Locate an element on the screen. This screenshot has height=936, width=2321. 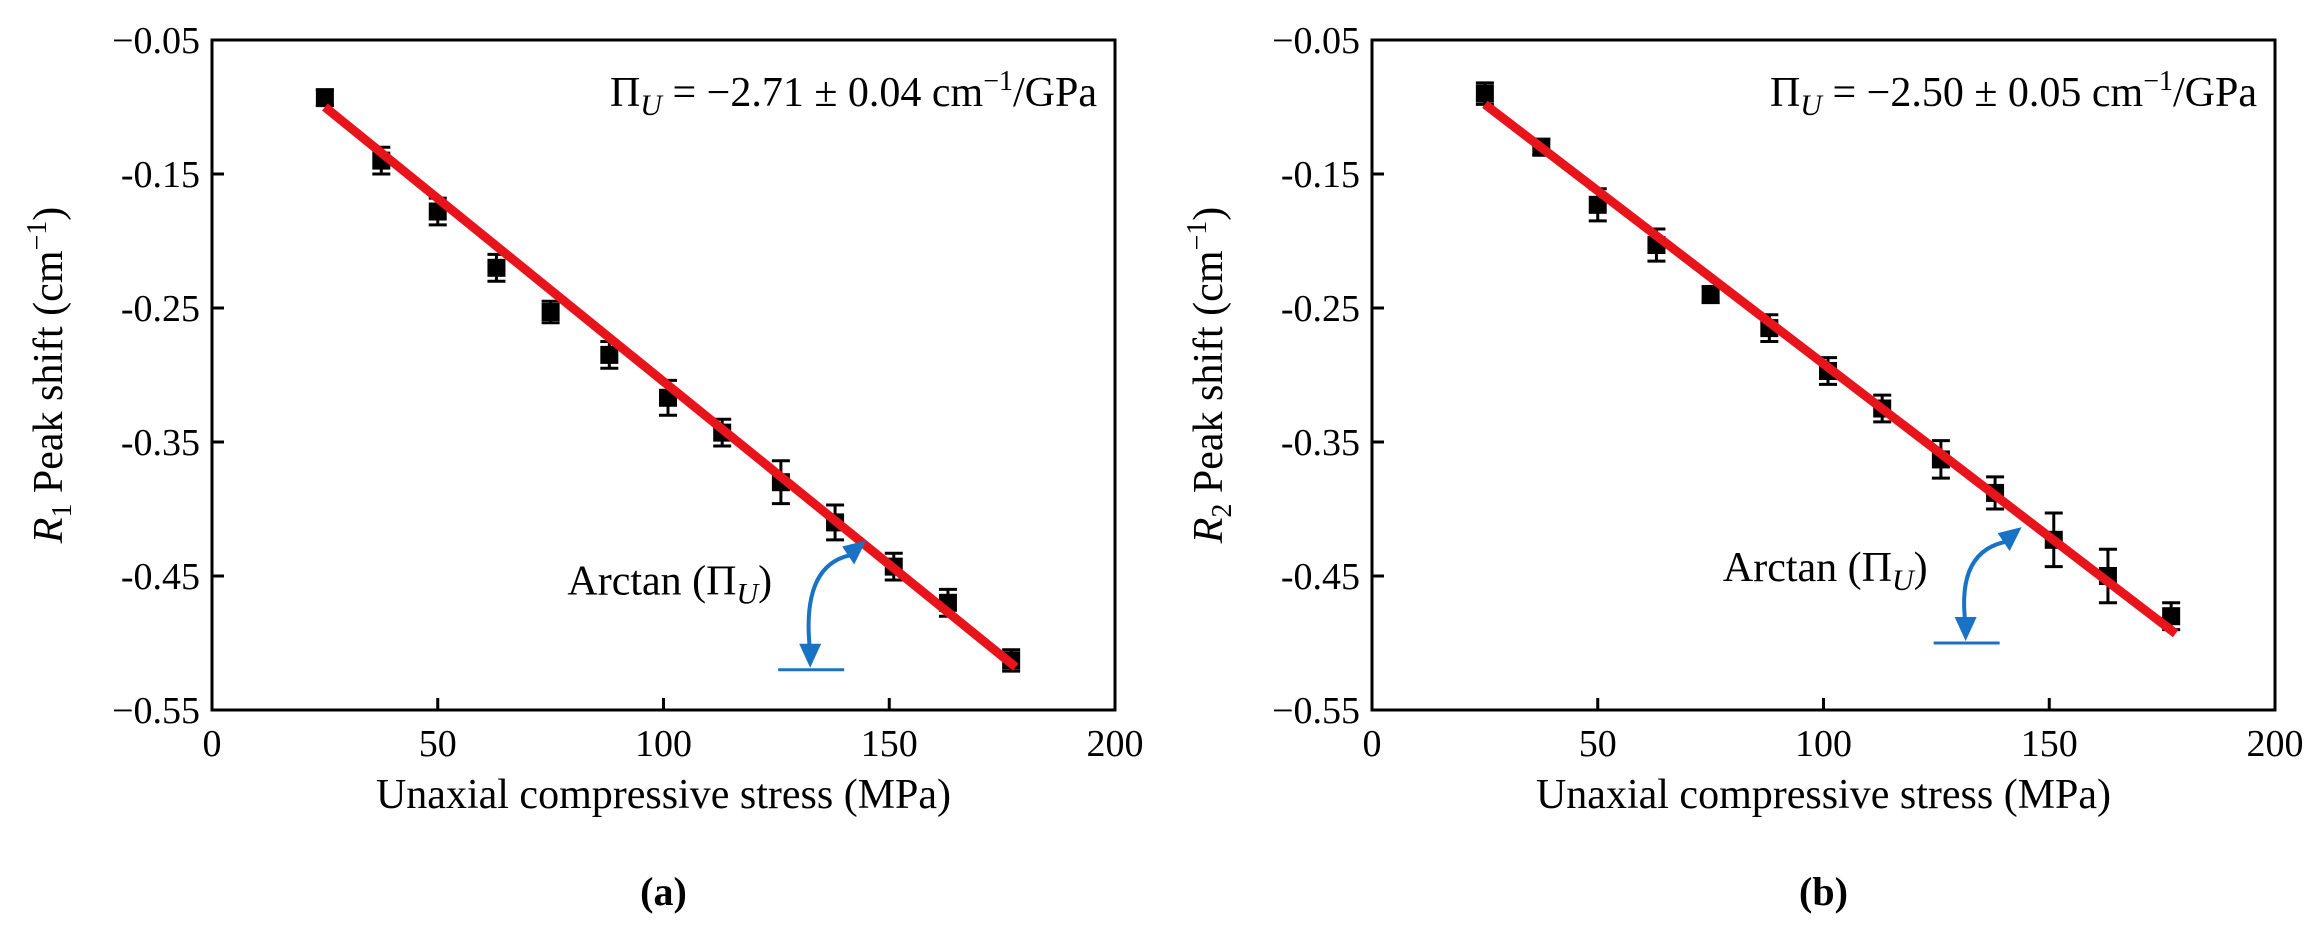
y-axis-title: R1 Peak shift (cm−1) is located at coordinates (50, 376).